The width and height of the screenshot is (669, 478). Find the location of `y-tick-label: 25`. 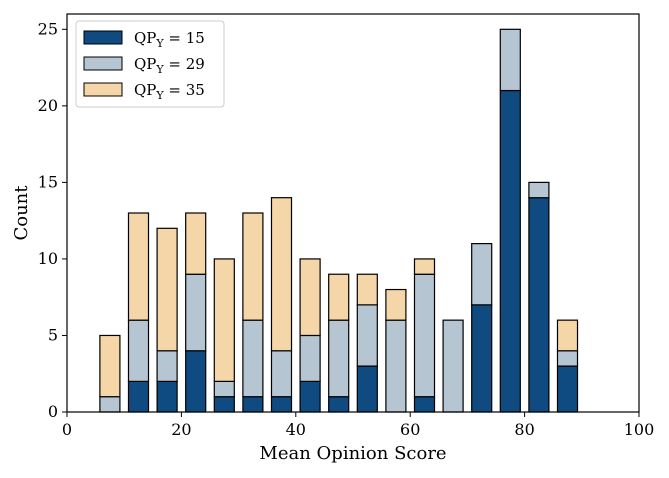

y-tick-label: 25 is located at coordinates (48, 28).